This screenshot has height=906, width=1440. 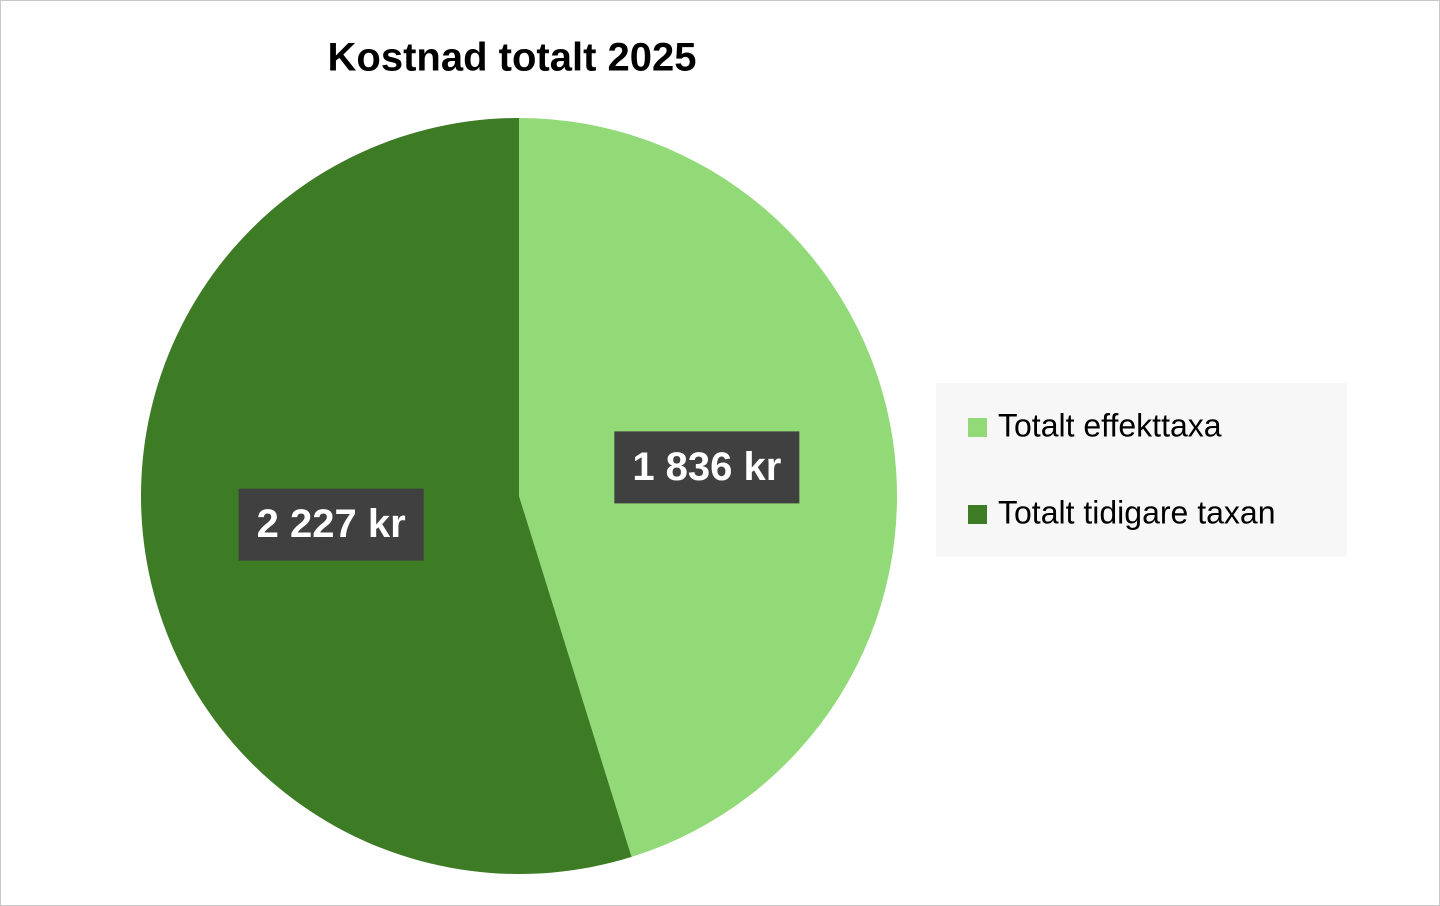 I want to click on chart-title: Kostnad totalt 2025, so click(x=512, y=58).